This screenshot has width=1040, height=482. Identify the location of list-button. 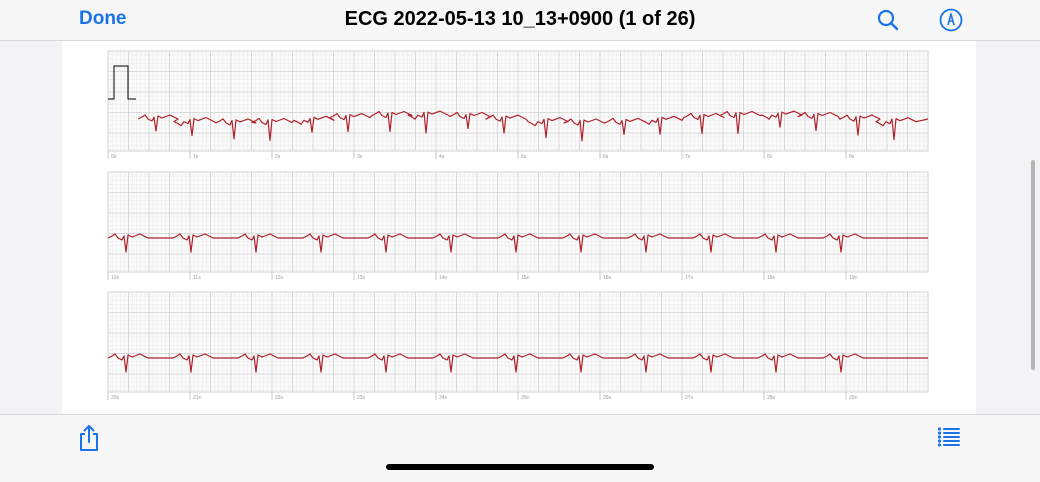
(949, 437).